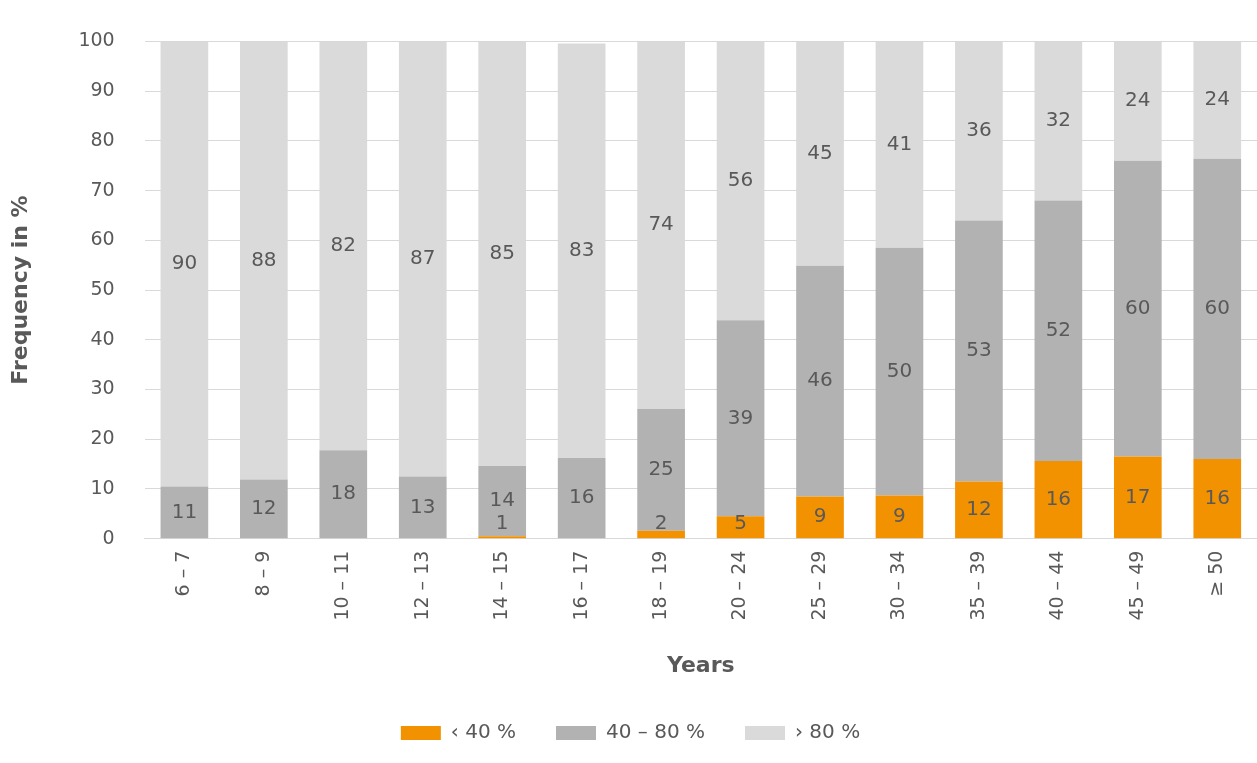  I want to click on y-tick-label: 100, so click(96, 39).